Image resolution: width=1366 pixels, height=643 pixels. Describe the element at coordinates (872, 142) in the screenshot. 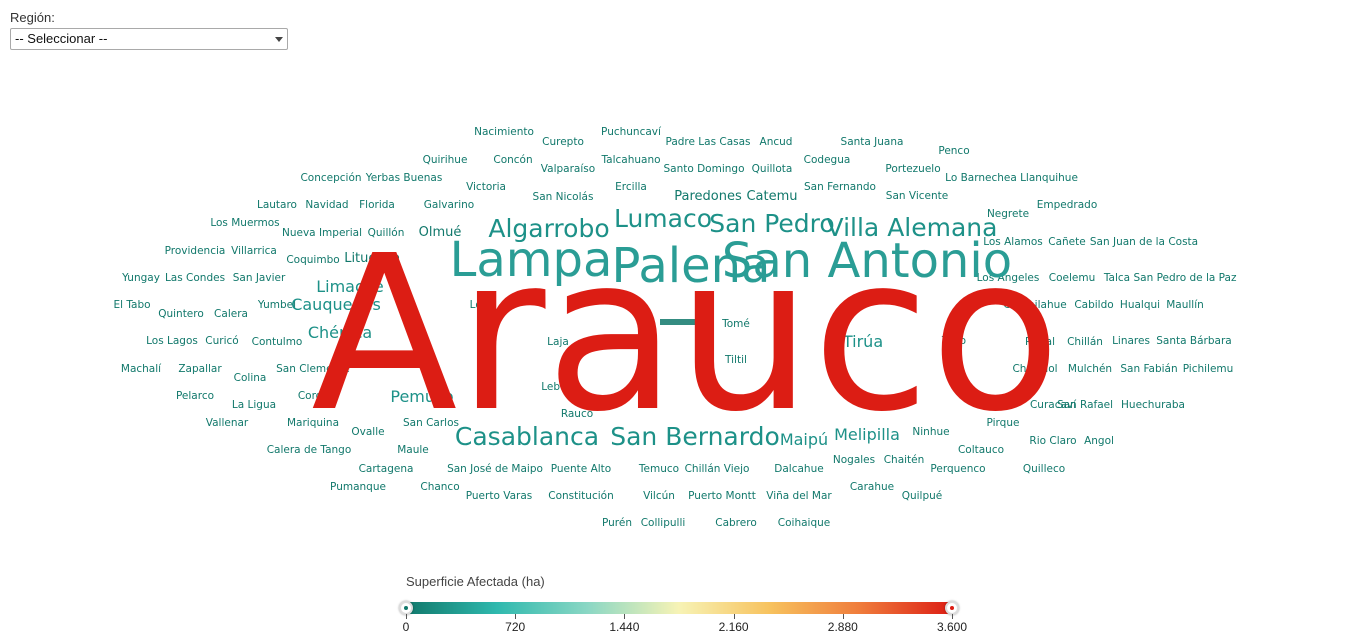

I see `cloud-word: Santa Juana` at that location.